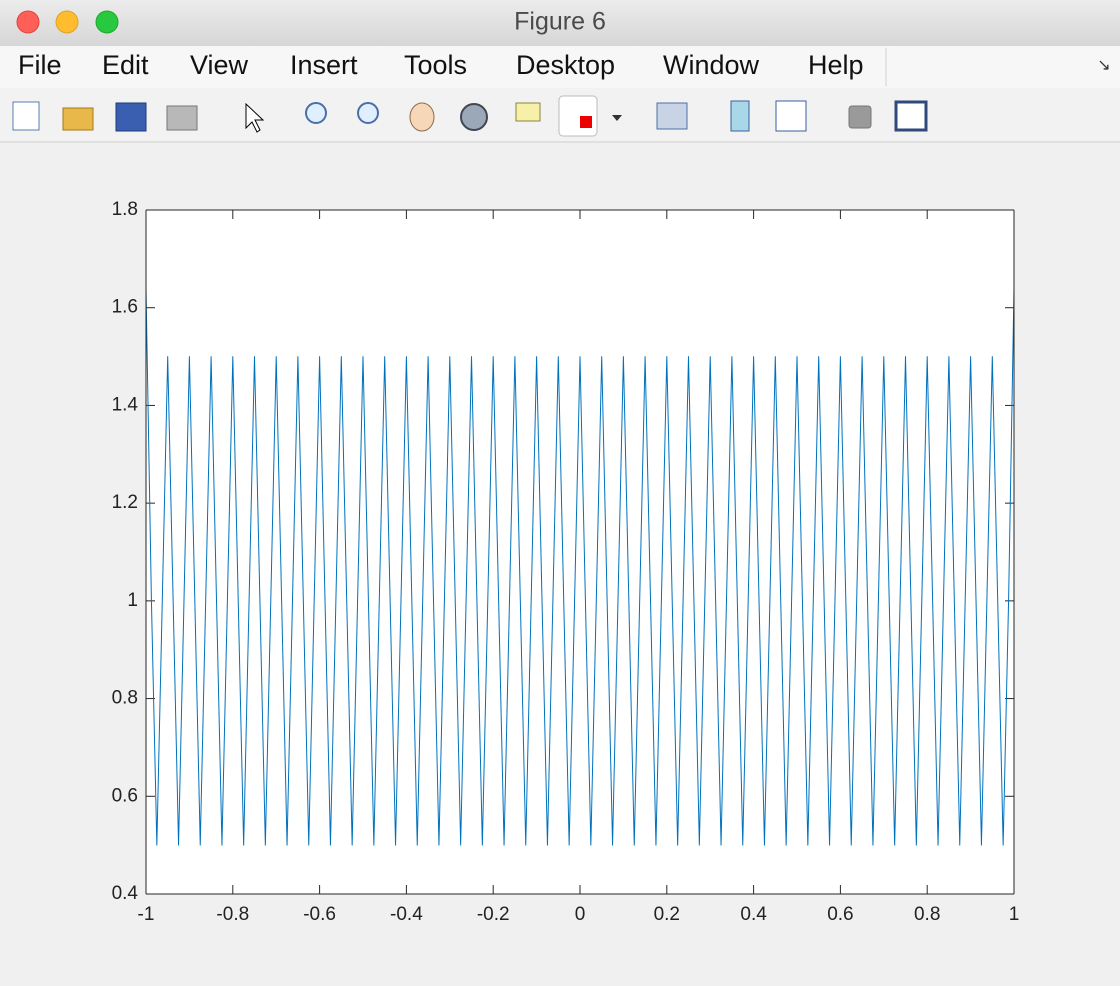 Image resolution: width=1120 pixels, height=986 pixels. What do you see at coordinates (219, 65) in the screenshot?
I see `menu-item: View` at bounding box center [219, 65].